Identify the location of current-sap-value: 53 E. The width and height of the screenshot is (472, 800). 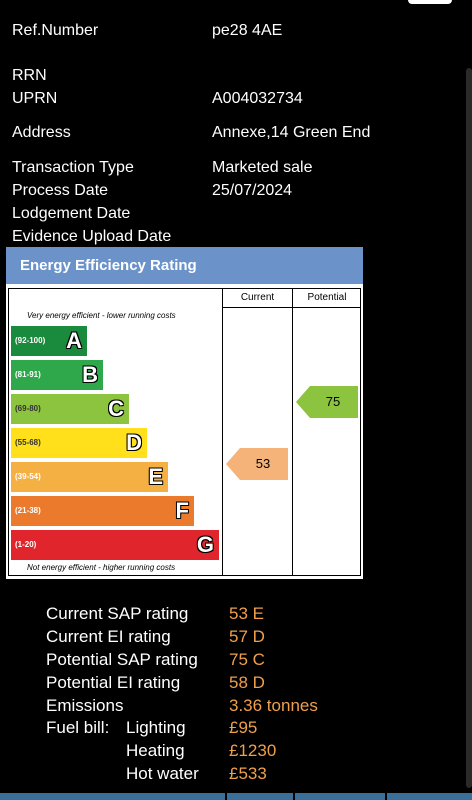
(246, 613).